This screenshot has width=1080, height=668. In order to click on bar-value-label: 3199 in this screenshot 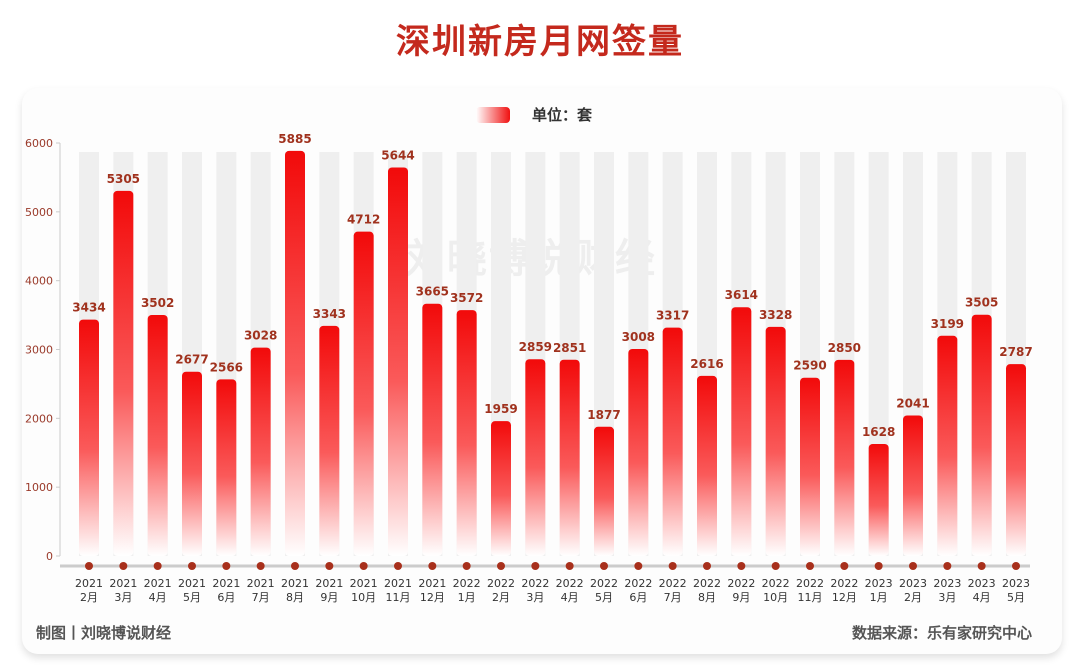, I will do `click(947, 324)`.